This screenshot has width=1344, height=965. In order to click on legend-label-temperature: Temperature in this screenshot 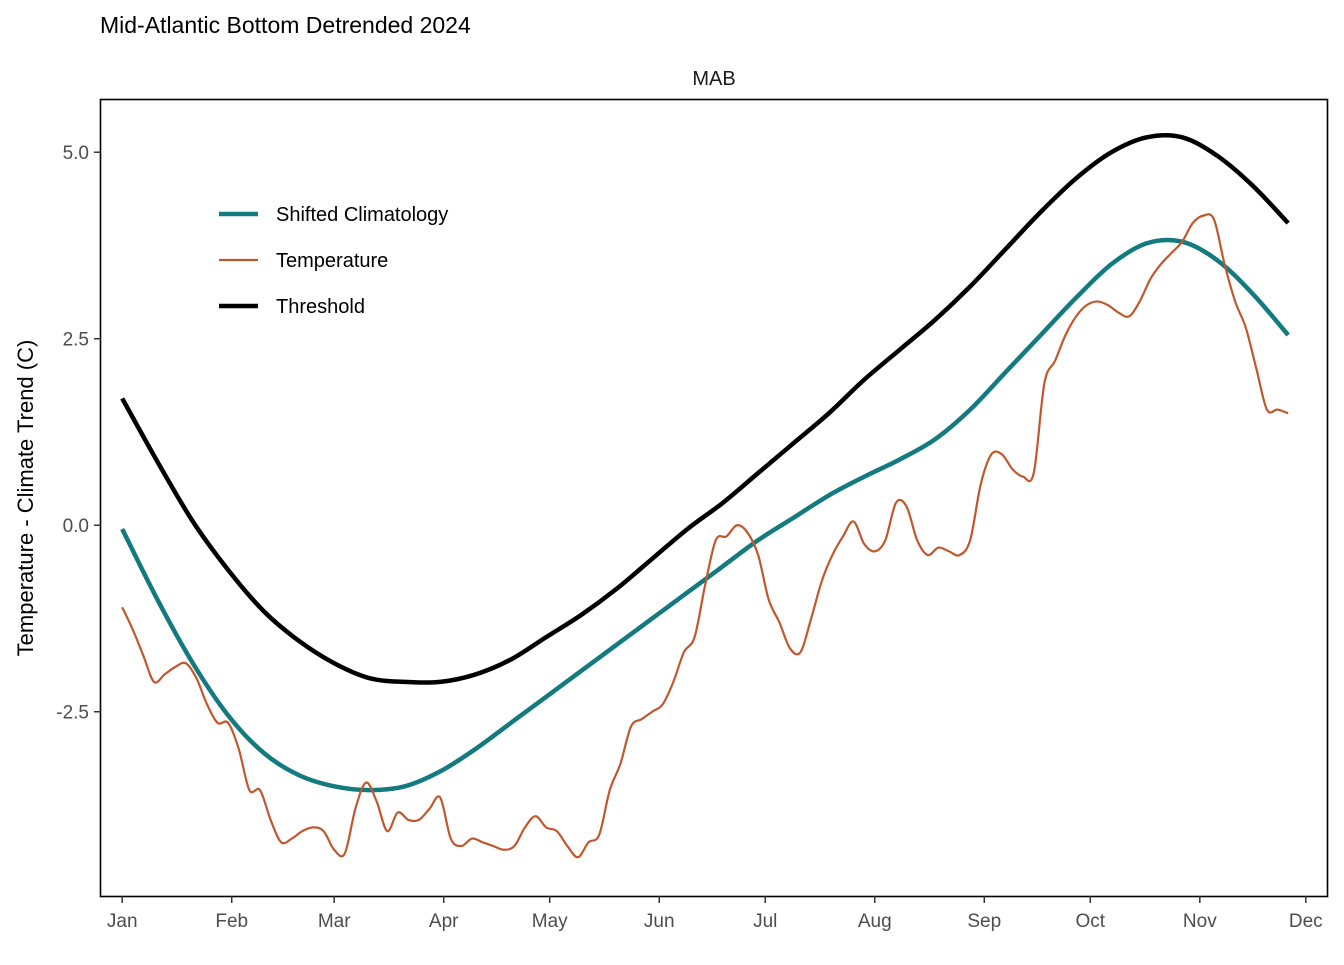, I will do `click(332, 261)`.